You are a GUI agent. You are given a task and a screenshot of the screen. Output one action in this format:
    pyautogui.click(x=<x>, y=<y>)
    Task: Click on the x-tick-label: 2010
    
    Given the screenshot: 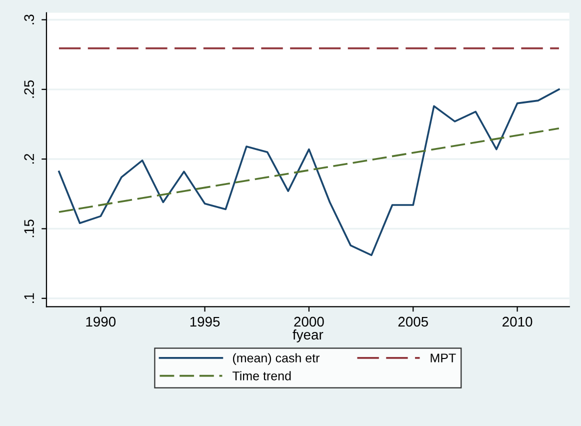 What is the action you would take?
    pyautogui.click(x=517, y=321)
    